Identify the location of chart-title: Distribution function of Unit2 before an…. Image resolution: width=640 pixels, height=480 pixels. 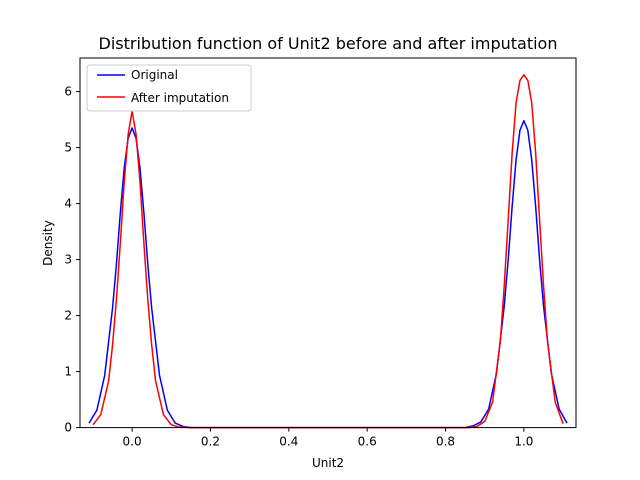
(328, 43).